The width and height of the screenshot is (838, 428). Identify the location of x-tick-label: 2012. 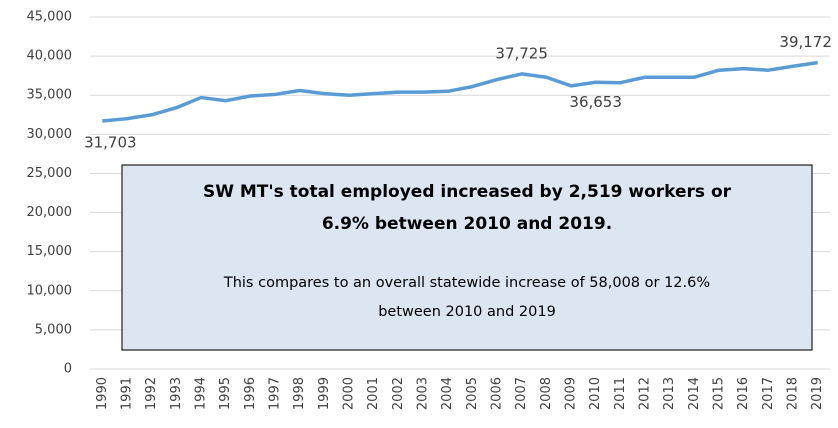
(645, 393).